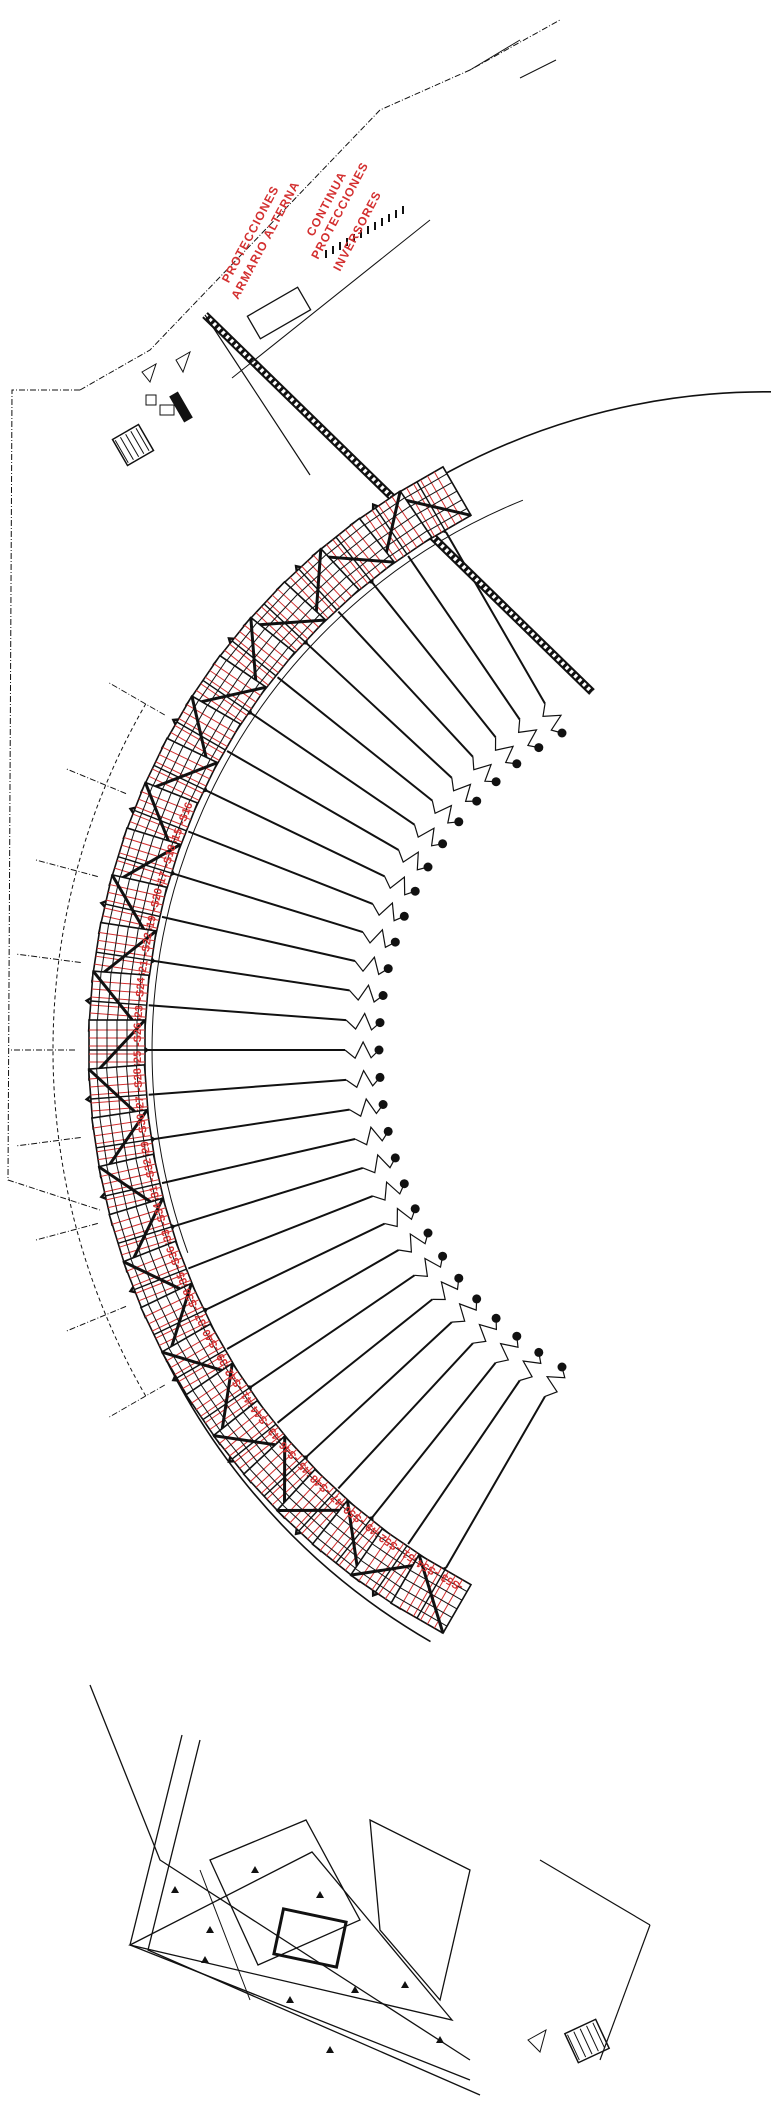  Describe the element at coordinates (455, 1050) in the screenshot. I see `ground-rods` at that location.